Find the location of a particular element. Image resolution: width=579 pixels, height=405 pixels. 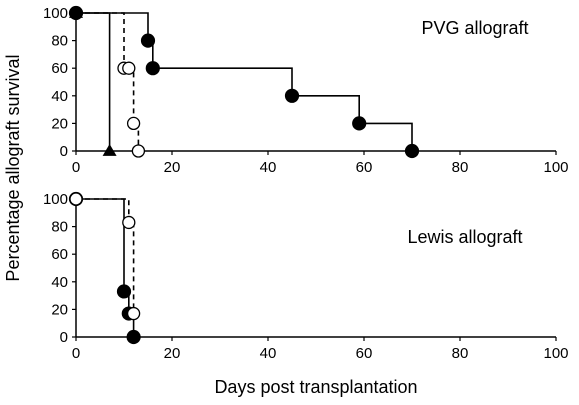

pvg-x-tick-label: 60 is located at coordinates (364, 167).